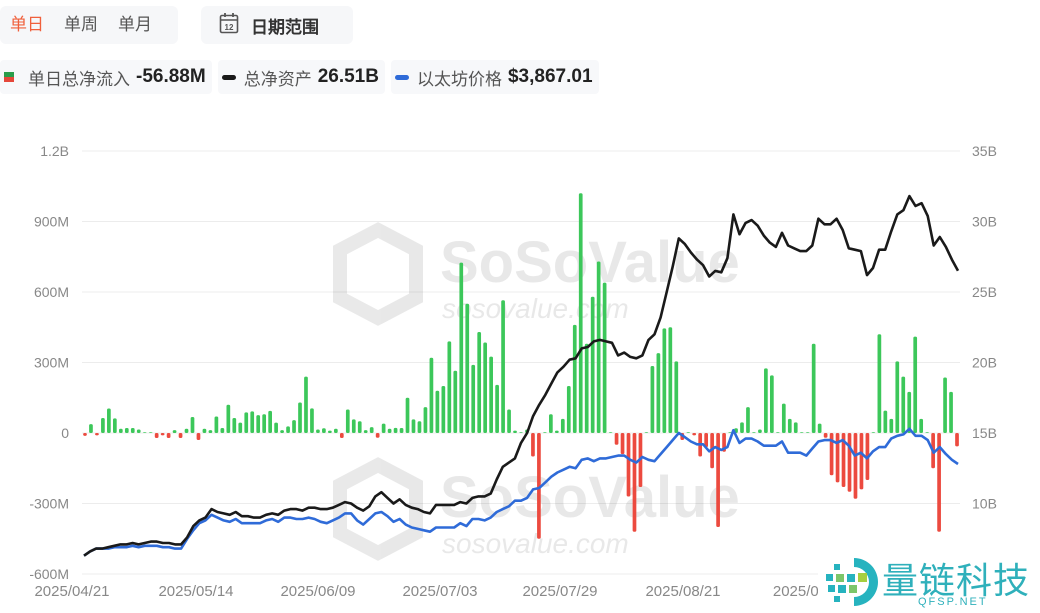  I want to click on left-axis-labels: 1.2B 900M 600M 300M 0 -300M -600M, so click(49, 362).